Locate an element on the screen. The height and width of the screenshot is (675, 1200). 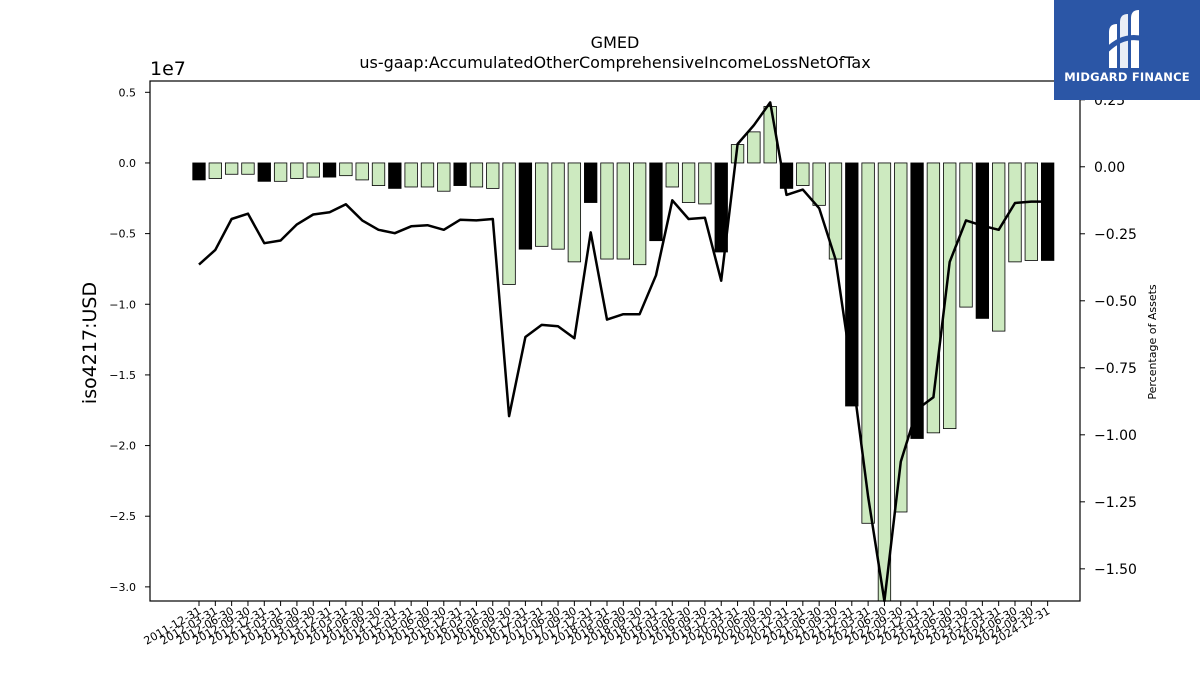
chart-title: GMED is located at coordinates (615, 42).